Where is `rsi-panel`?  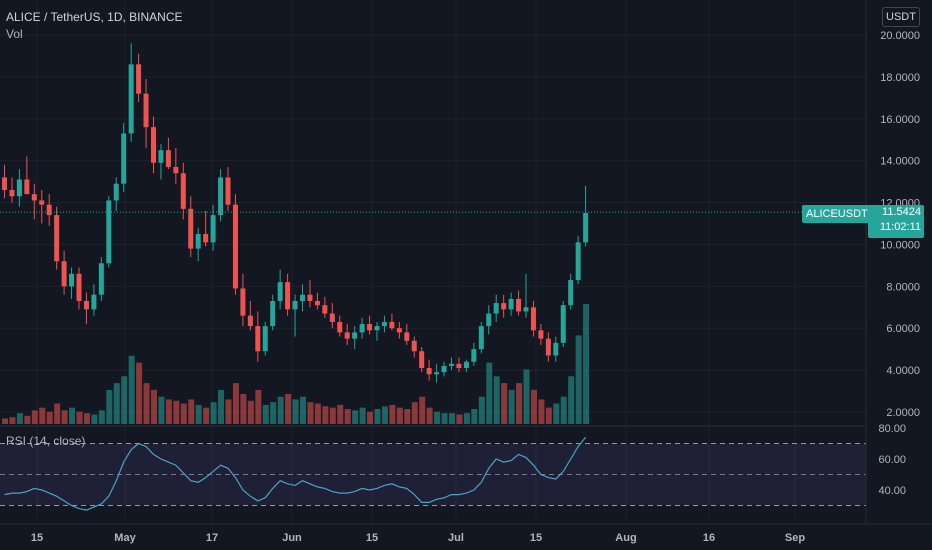 rsi-panel is located at coordinates (433, 473).